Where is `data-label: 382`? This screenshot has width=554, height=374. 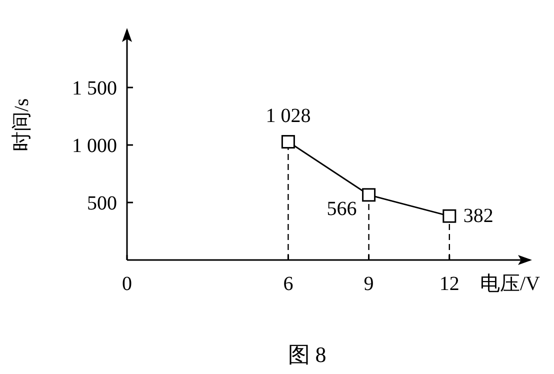
data-label: 382 is located at coordinates (478, 216).